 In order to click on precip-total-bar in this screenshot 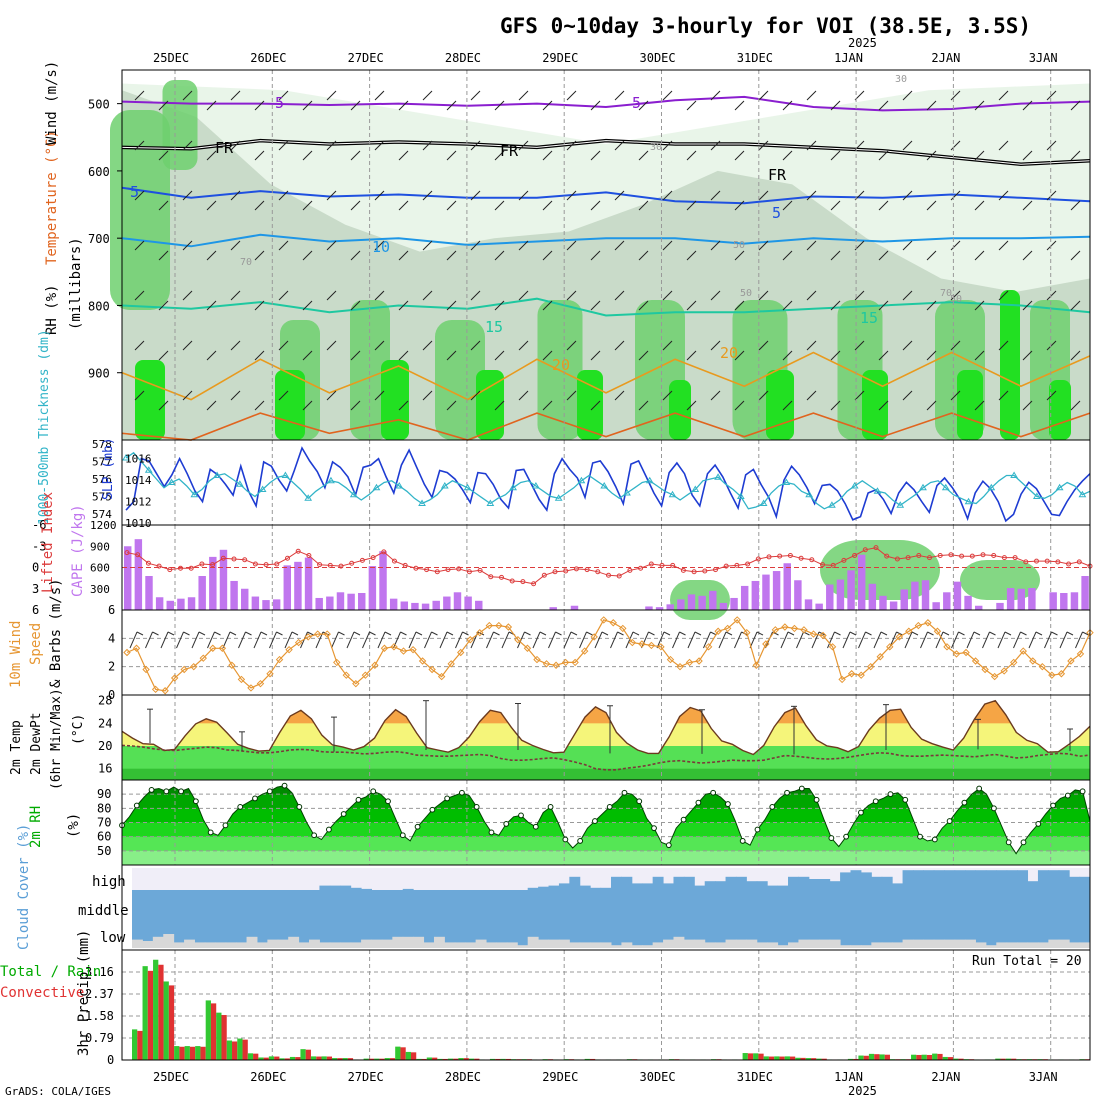, I will do `click(998, 1059)`.